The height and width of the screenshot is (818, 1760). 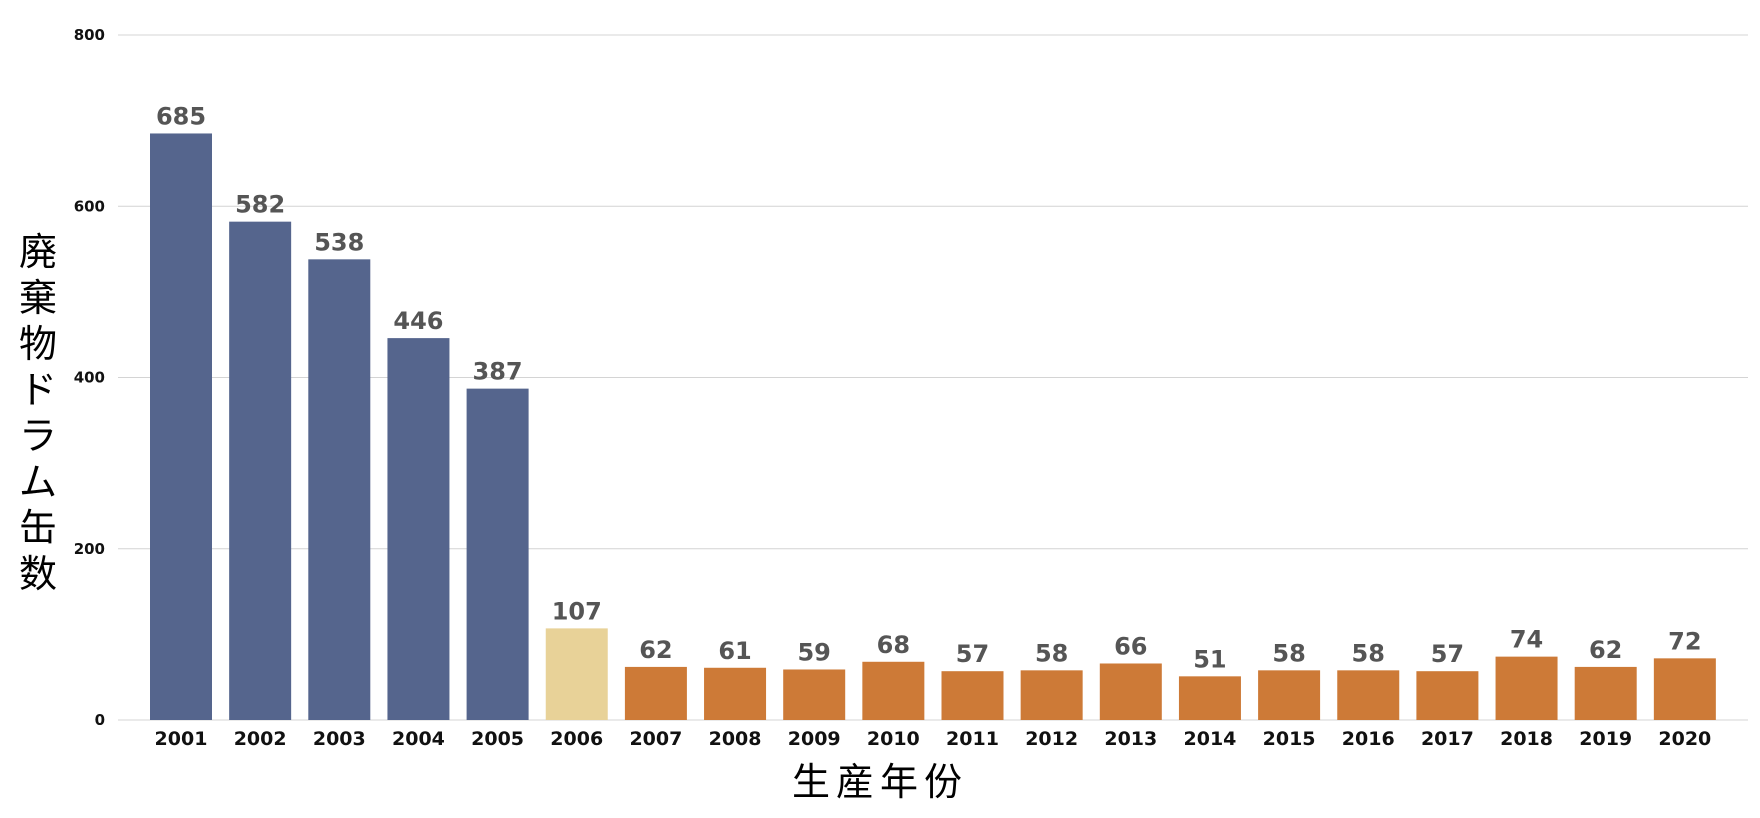 What do you see at coordinates (1368, 653) in the screenshot?
I see `data-label-2016: 58` at bounding box center [1368, 653].